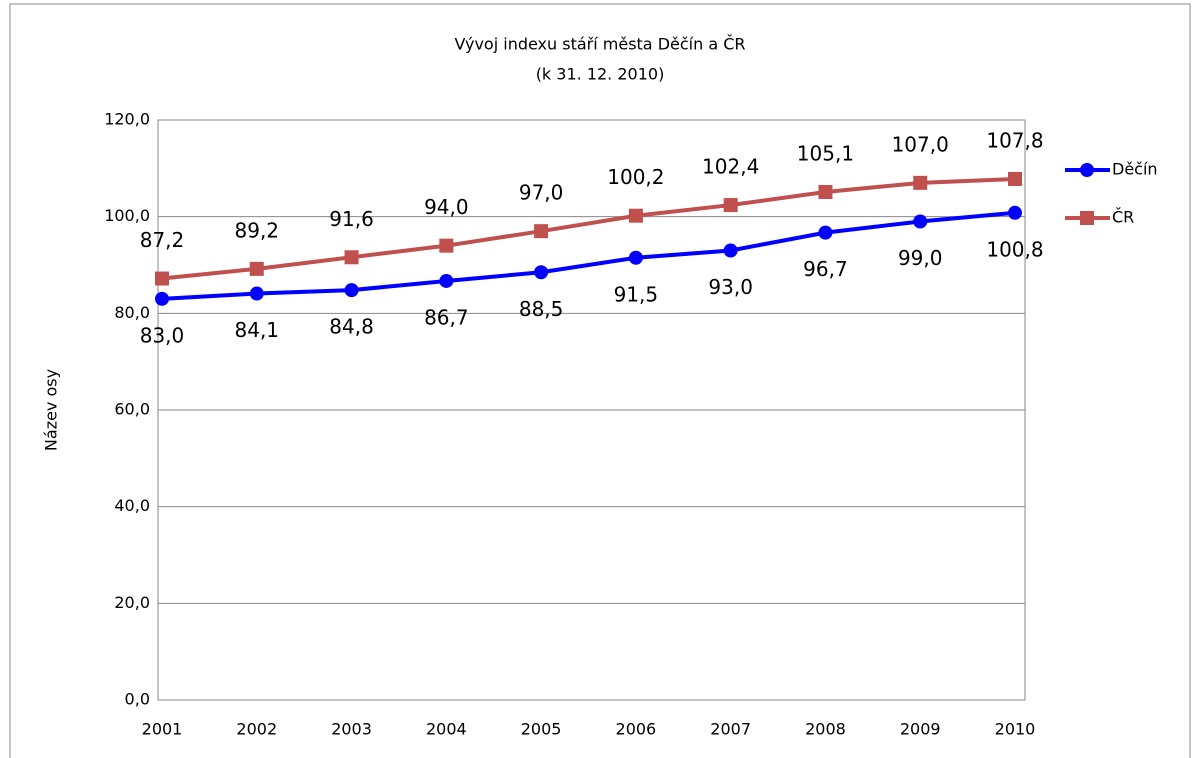 This screenshot has width=1198, height=758. I want to click on y-tick-label: 100,0, so click(127, 215).